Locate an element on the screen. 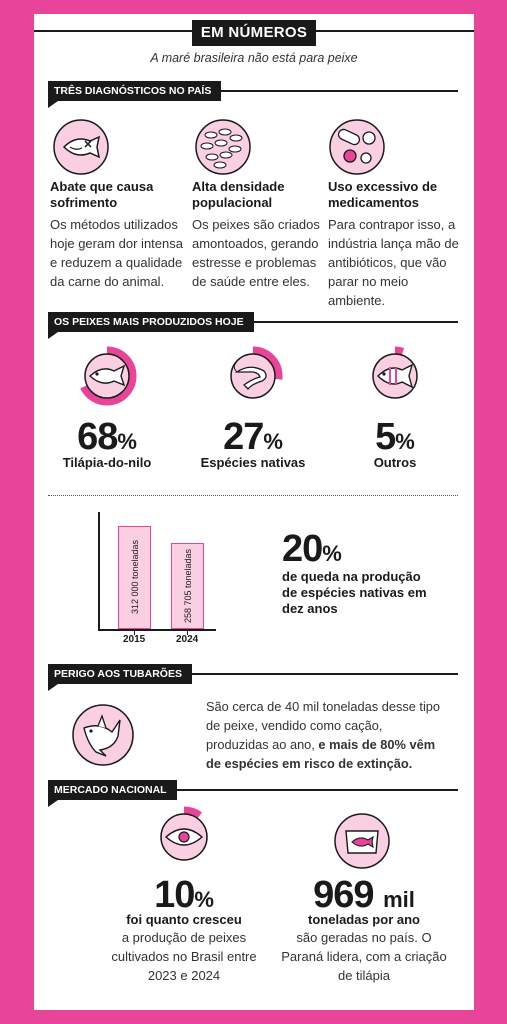  section-header-diagnosticos: TRÊS DIAGNÓSTICOS NO PAÍS is located at coordinates (253, 94).